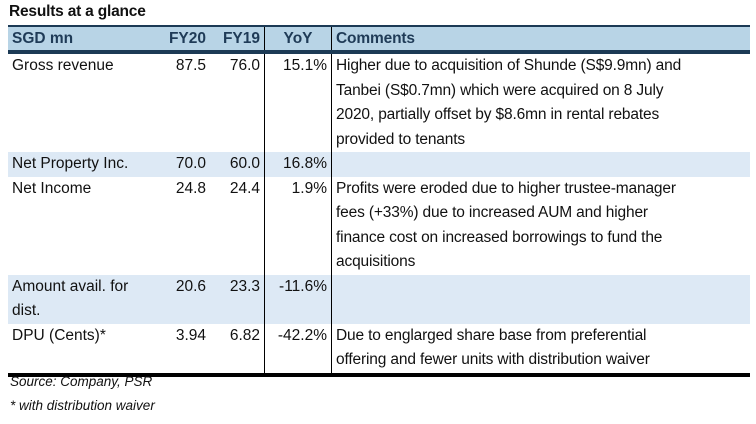  I want to click on table-row: Amount avail. for dist. 20.6 23.3 -11.6%, so click(379, 299).